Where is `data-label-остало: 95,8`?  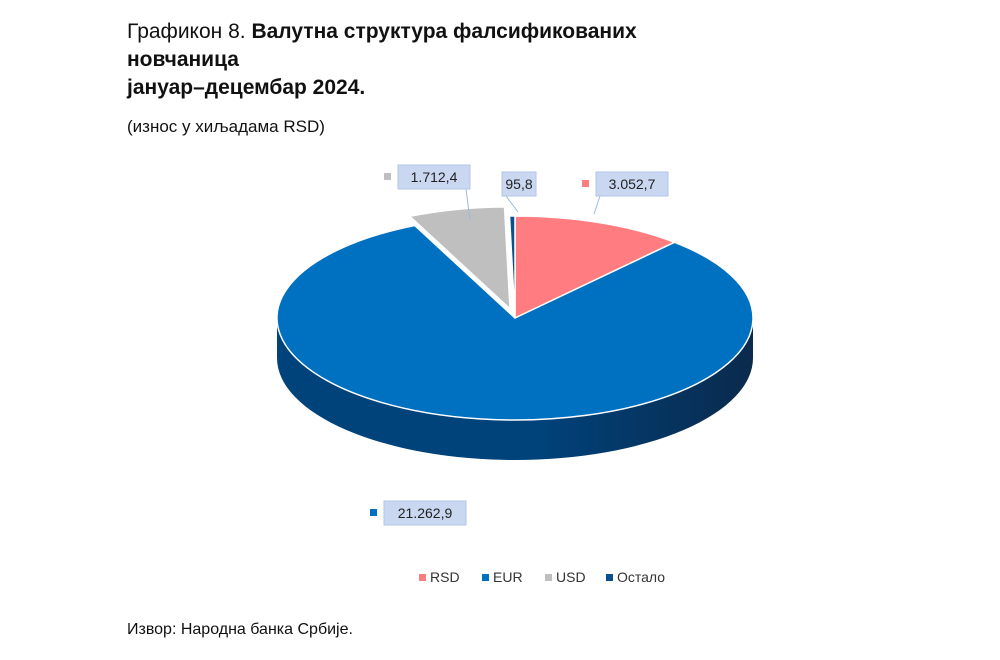 data-label-остало: 95,8 is located at coordinates (519, 192).